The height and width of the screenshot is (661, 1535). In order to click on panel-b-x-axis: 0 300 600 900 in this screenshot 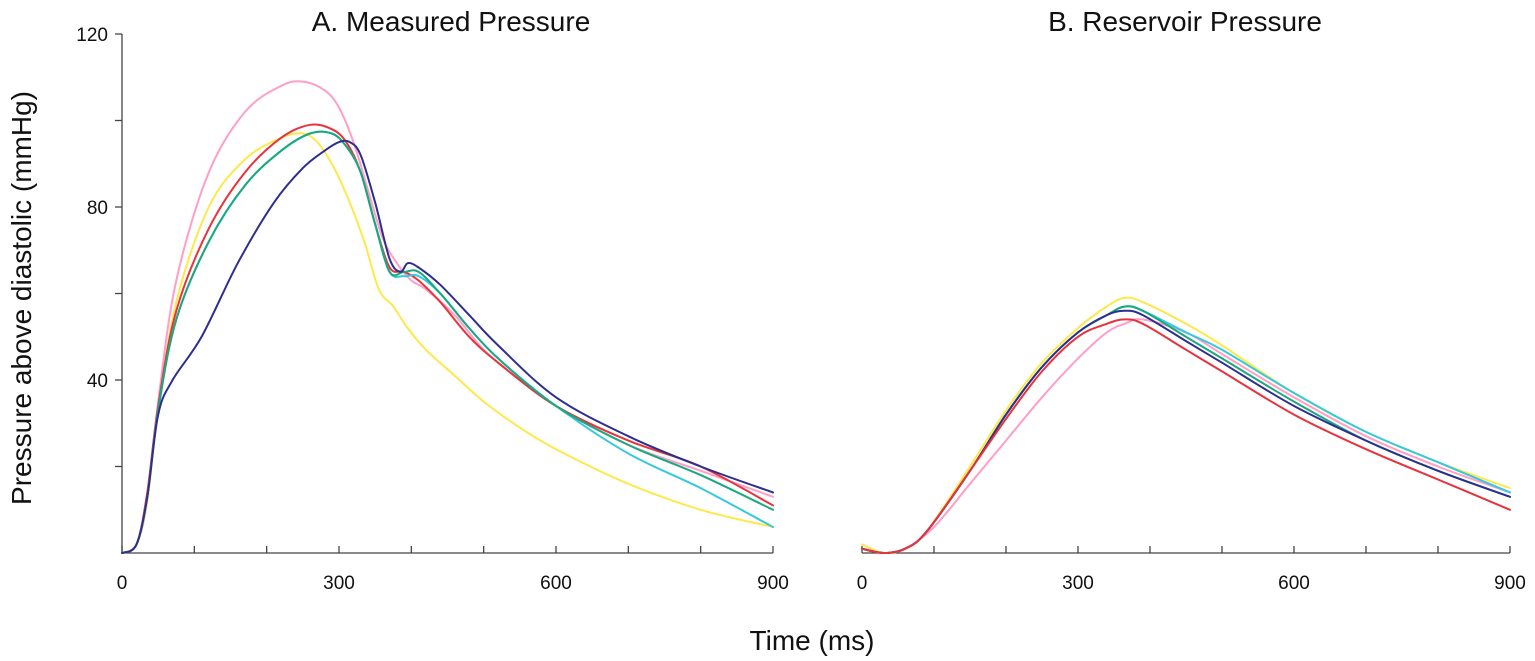, I will do `click(1191, 570)`.